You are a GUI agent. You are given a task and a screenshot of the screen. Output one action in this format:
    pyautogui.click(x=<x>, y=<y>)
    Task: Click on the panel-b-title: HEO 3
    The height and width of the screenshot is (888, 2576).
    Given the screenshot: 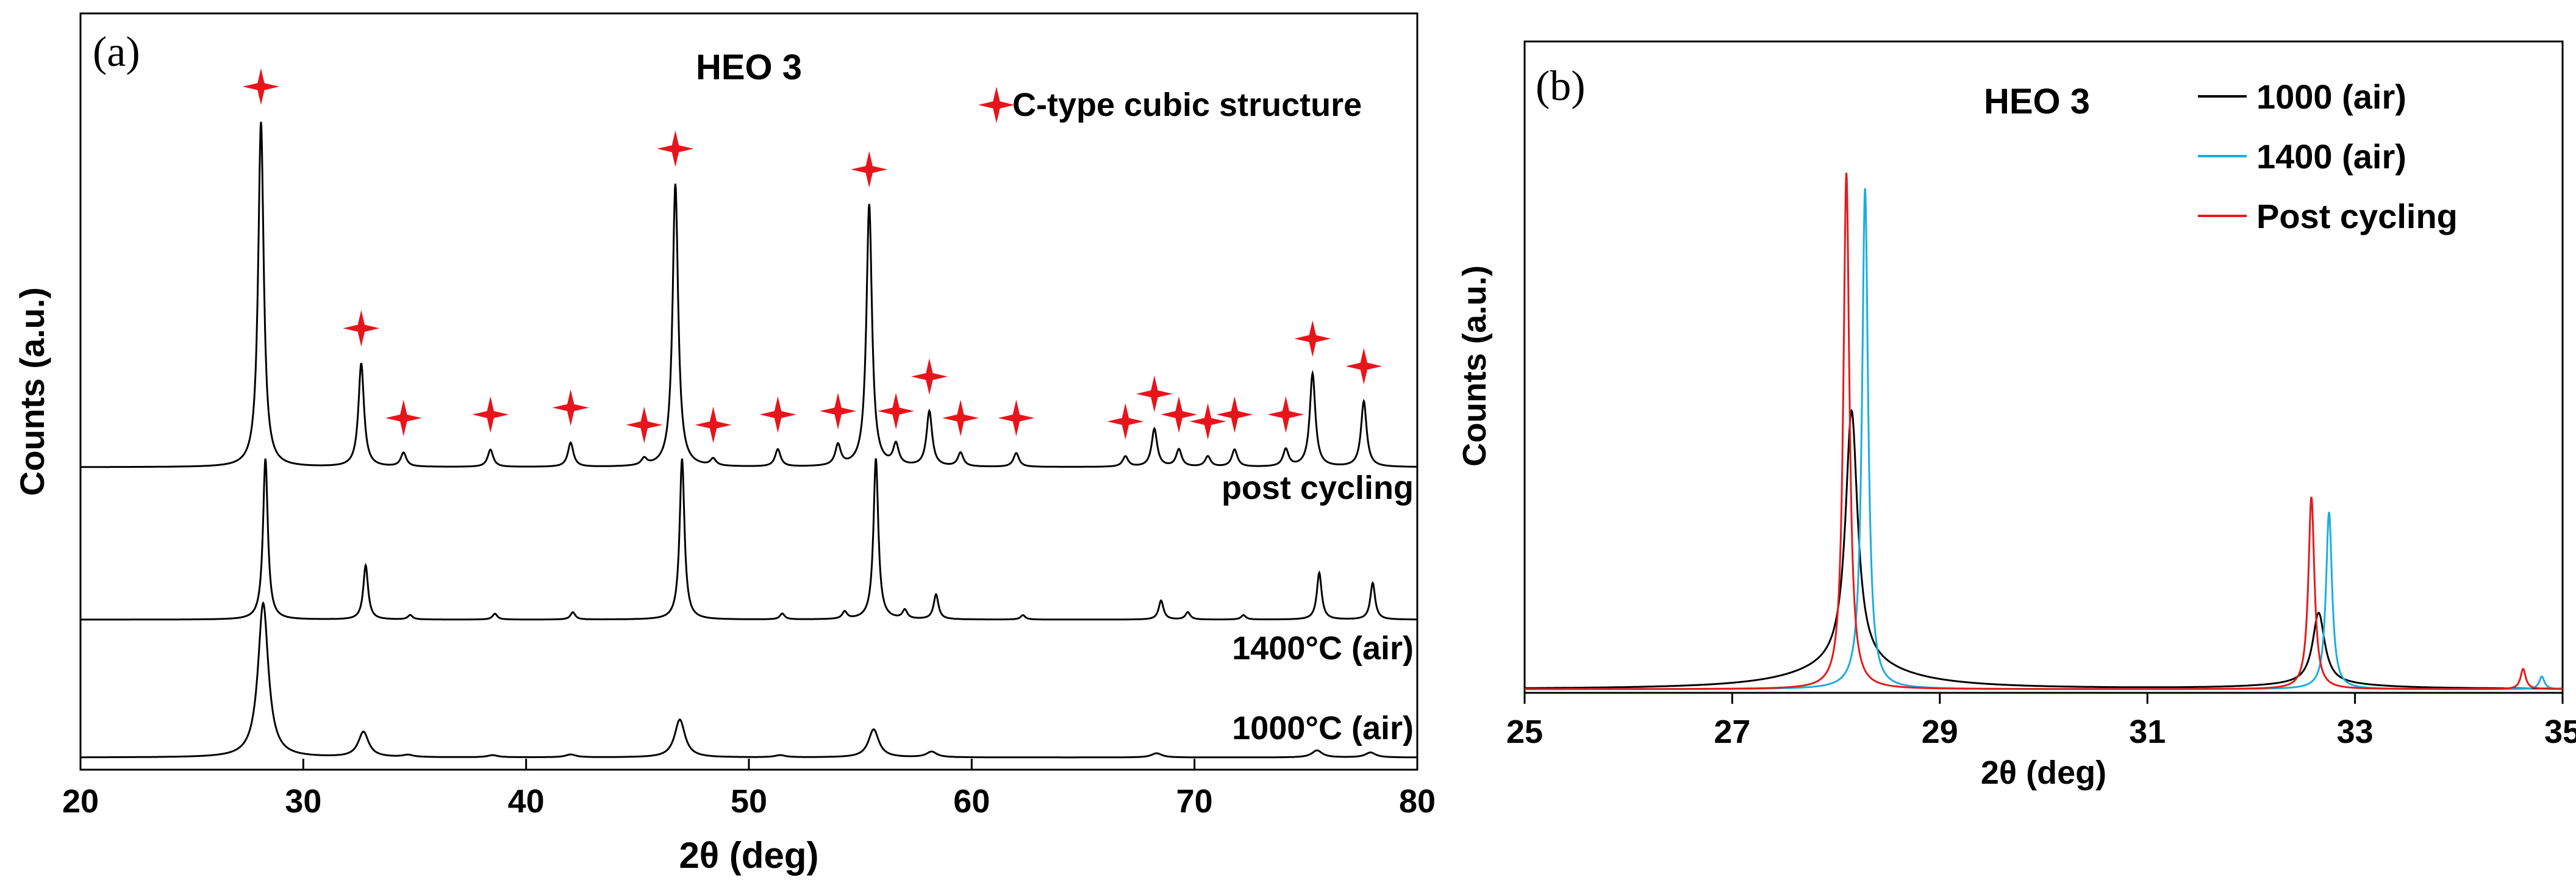 What is the action you would take?
    pyautogui.click(x=2037, y=101)
    